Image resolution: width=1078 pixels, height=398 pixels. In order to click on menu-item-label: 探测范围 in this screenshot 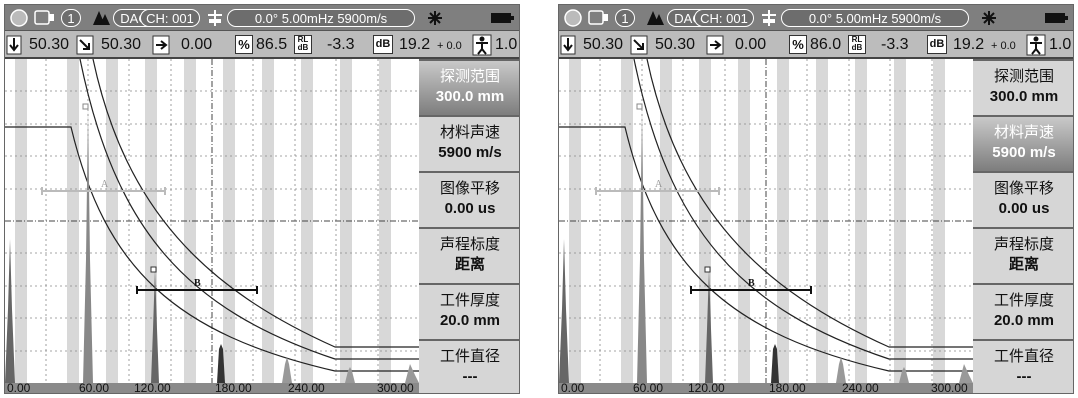, I will do `click(1023, 76)`.